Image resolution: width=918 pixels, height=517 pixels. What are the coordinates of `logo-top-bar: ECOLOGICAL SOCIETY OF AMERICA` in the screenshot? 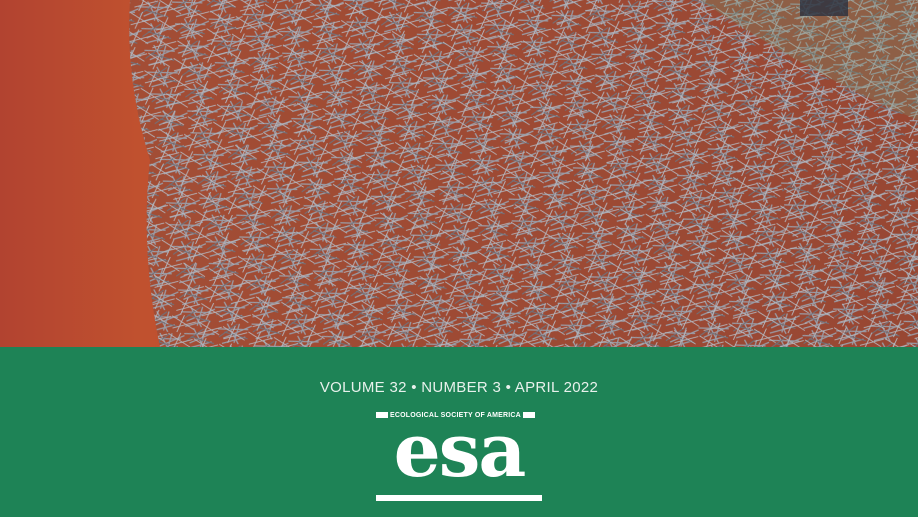 It's located at (459, 415).